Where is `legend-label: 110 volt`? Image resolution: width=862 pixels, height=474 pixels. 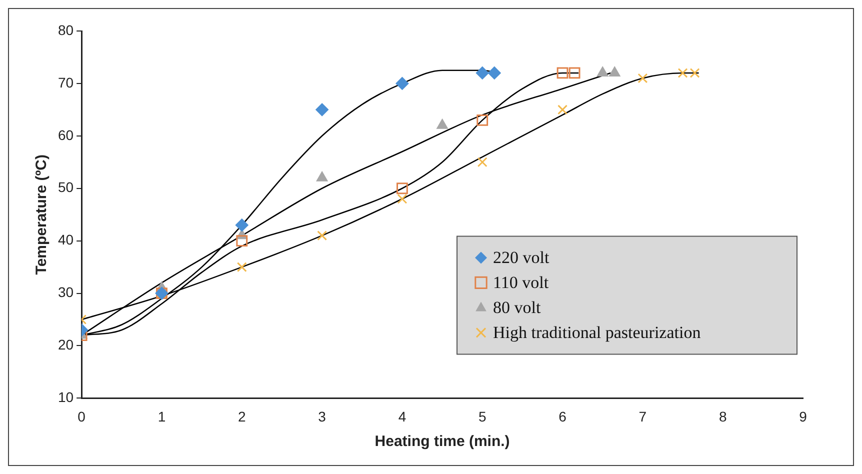 legend-label: 110 volt is located at coordinates (521, 282).